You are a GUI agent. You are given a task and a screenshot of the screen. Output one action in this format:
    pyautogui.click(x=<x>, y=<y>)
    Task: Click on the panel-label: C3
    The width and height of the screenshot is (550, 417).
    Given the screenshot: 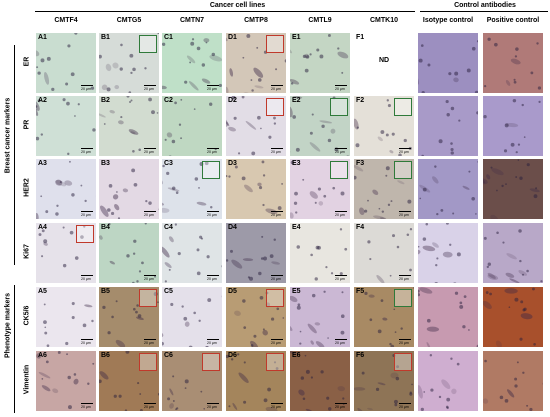 What is the action you would take?
    pyautogui.click(x=168, y=163)
    